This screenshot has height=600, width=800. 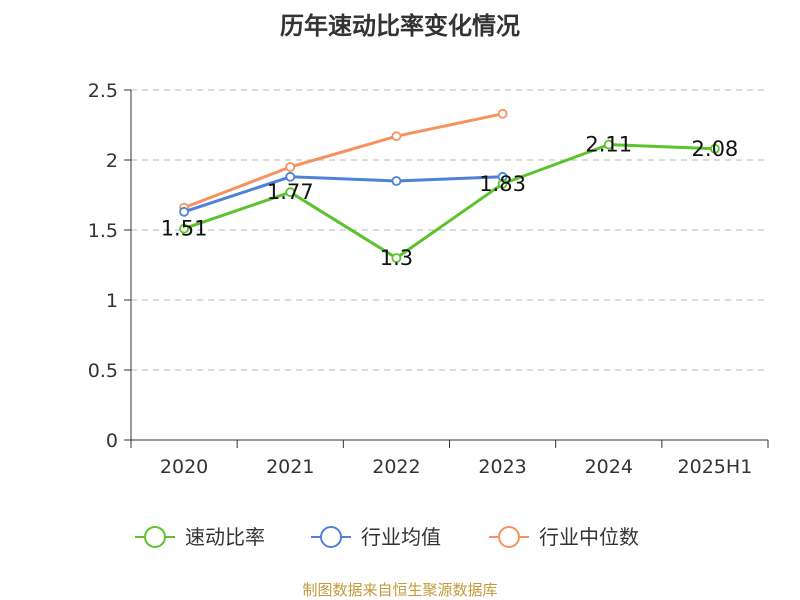 I want to click on source-note: 制图数据来自恒生聚源数据库, so click(x=399, y=590).